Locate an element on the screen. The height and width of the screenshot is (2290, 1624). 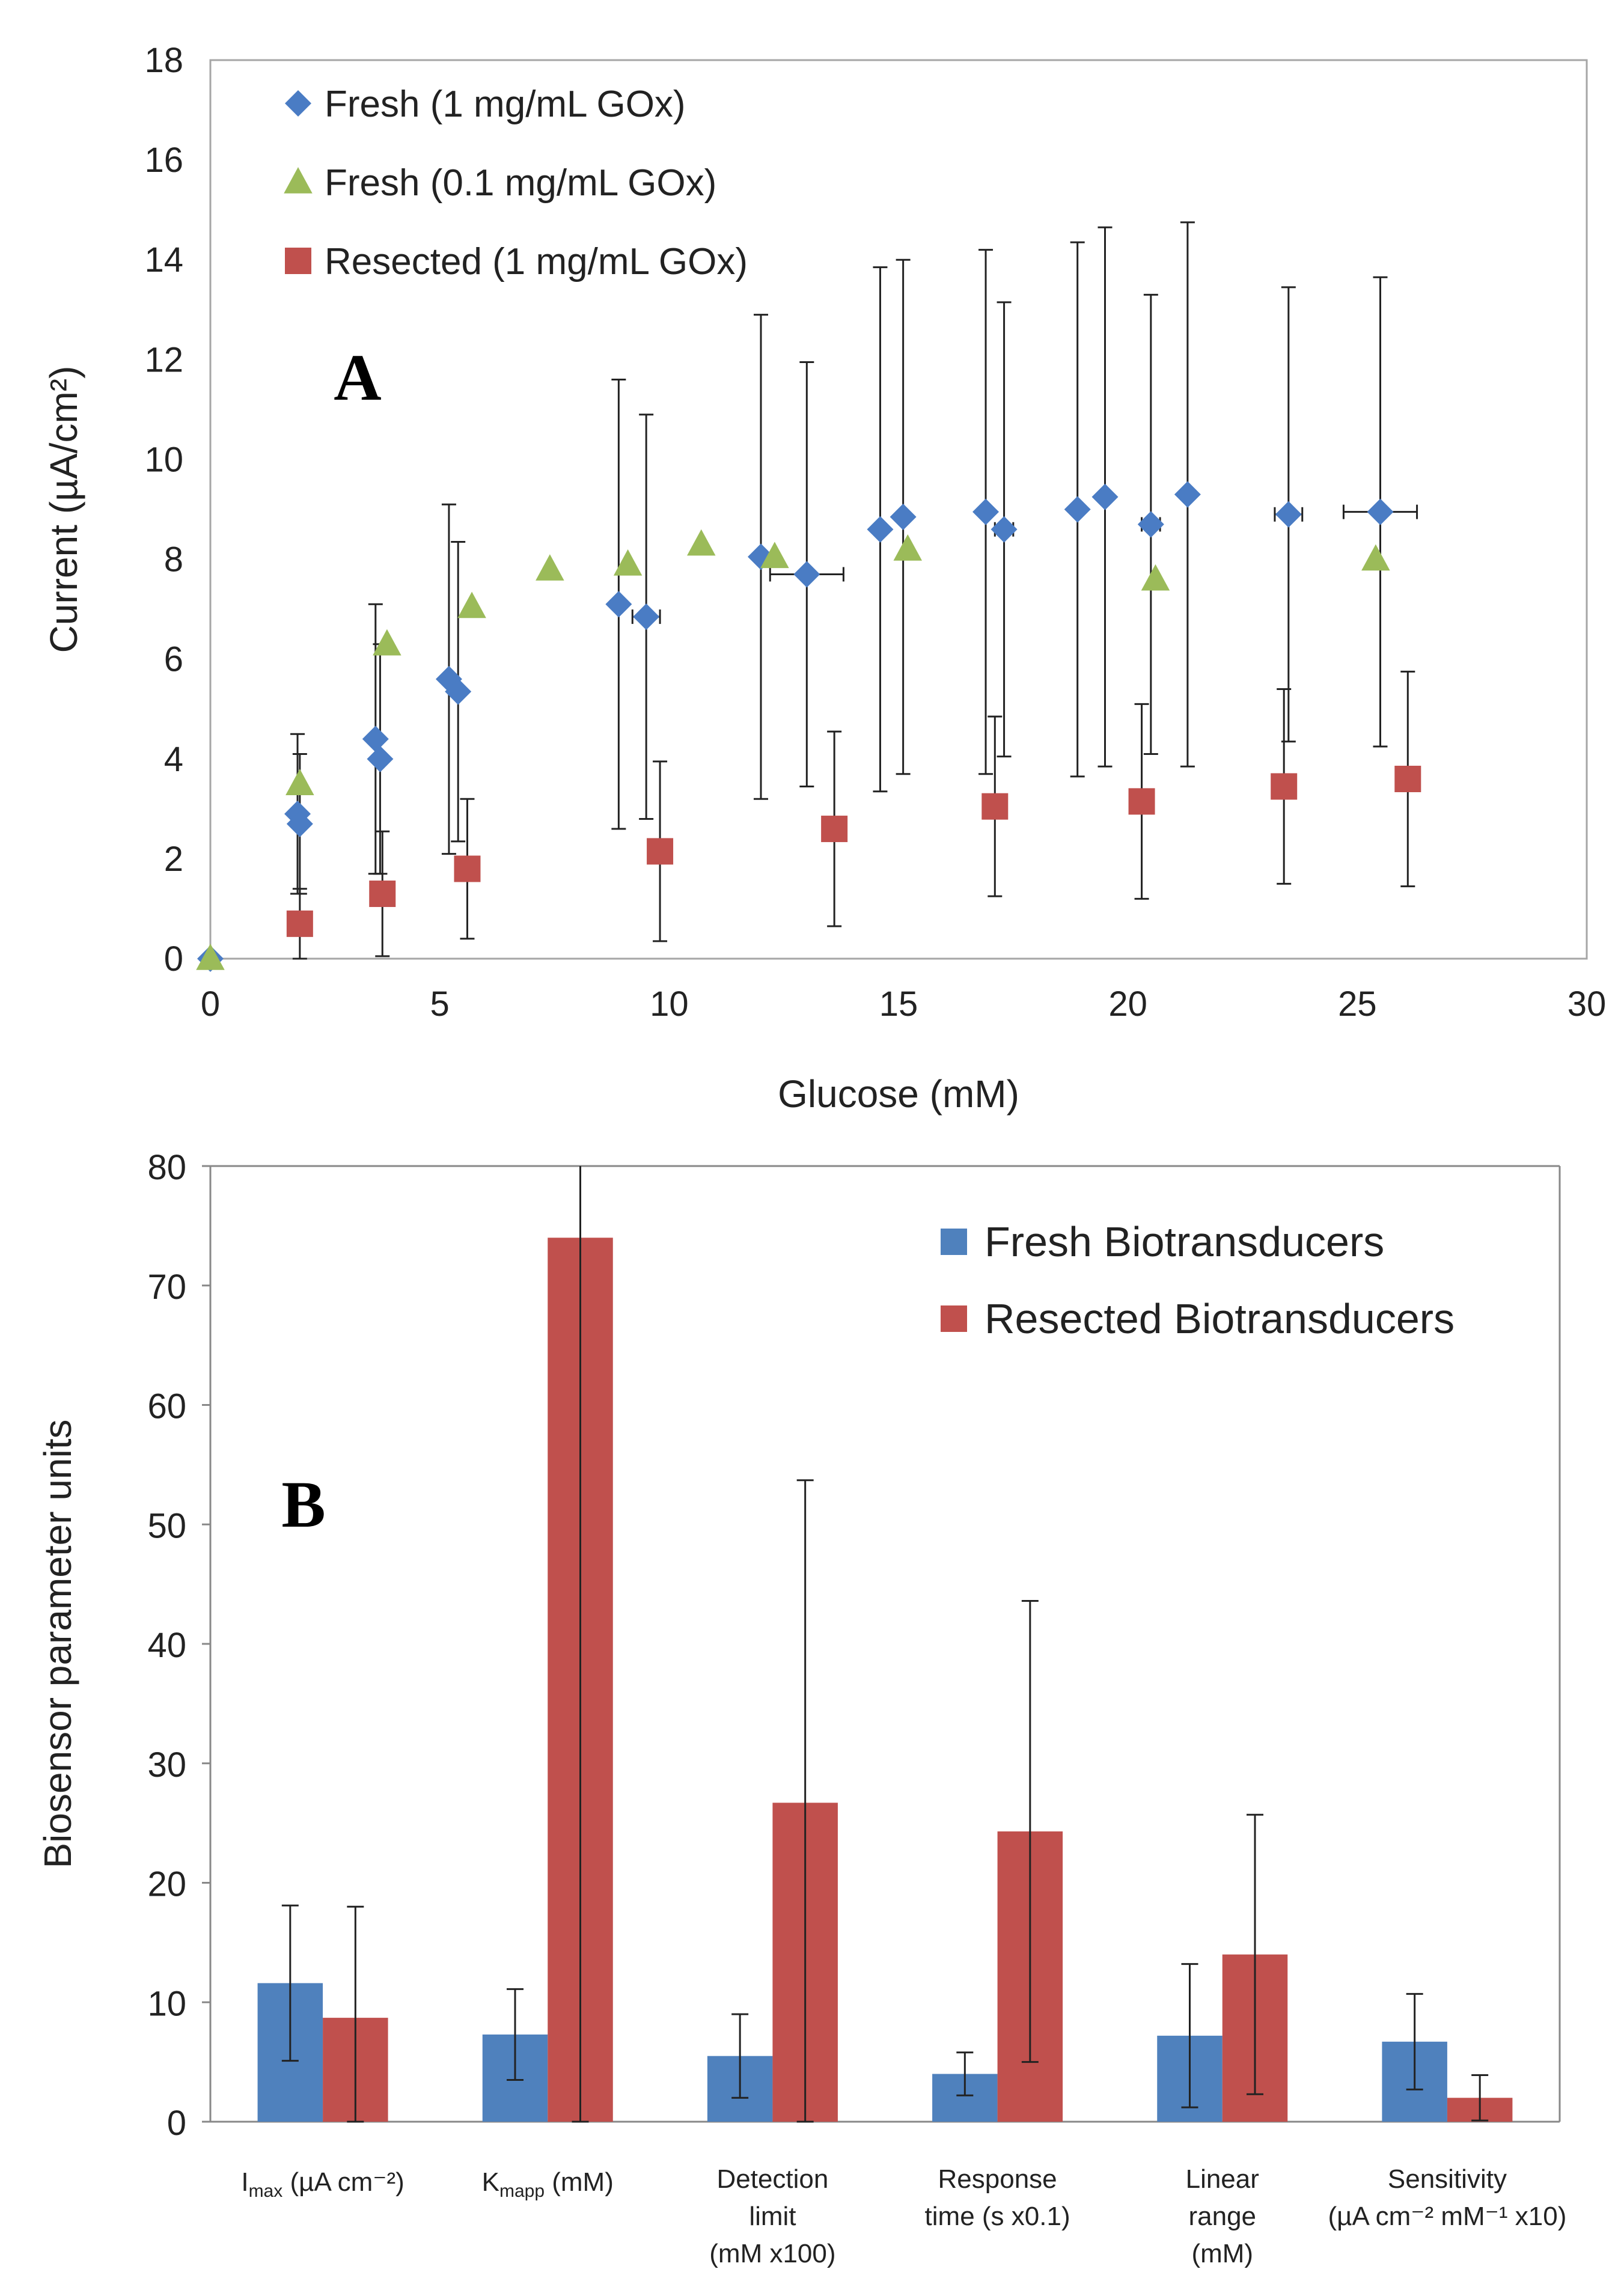
y-tick-label: 4 is located at coordinates (173, 759).